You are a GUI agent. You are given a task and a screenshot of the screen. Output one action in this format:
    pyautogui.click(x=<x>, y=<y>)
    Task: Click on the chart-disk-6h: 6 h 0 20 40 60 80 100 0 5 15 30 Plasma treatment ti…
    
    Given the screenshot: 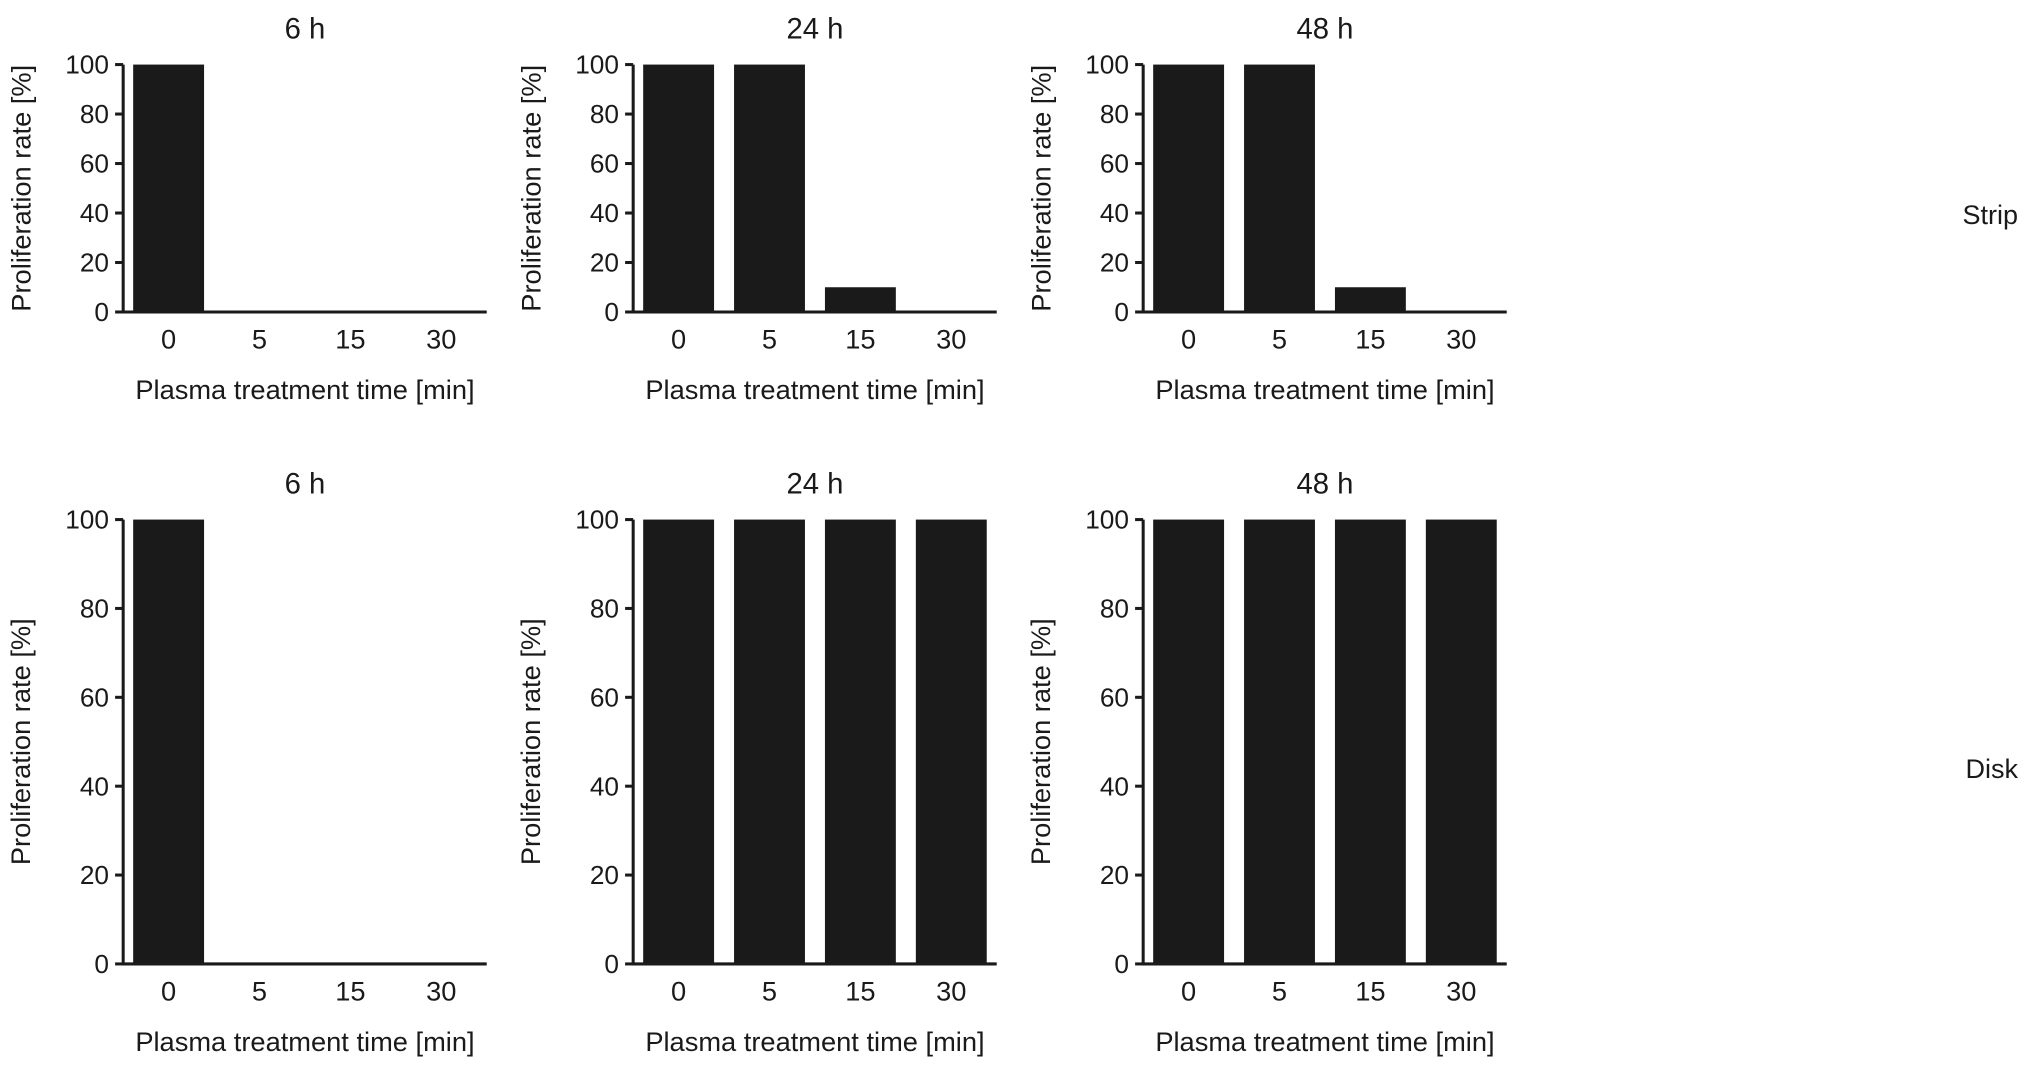 What is the action you would take?
    pyautogui.click(x=259, y=769)
    